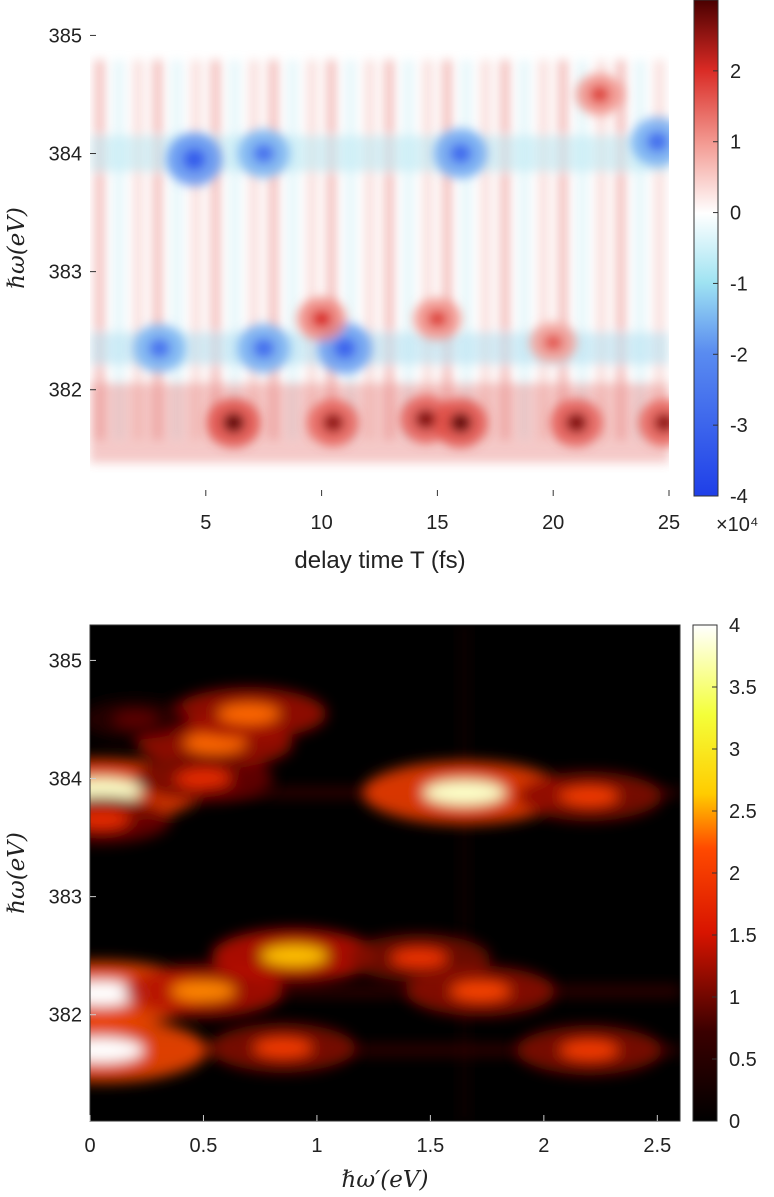 Image resolution: width=774 pixels, height=1197 pixels. I want to click on colorbar-tick-label: 2.5, so click(743, 812).